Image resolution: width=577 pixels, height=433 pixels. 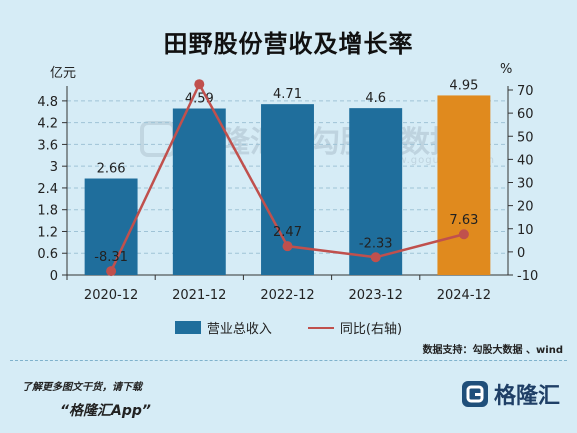 I want to click on right-tick-label-7: 60, so click(x=525, y=114).